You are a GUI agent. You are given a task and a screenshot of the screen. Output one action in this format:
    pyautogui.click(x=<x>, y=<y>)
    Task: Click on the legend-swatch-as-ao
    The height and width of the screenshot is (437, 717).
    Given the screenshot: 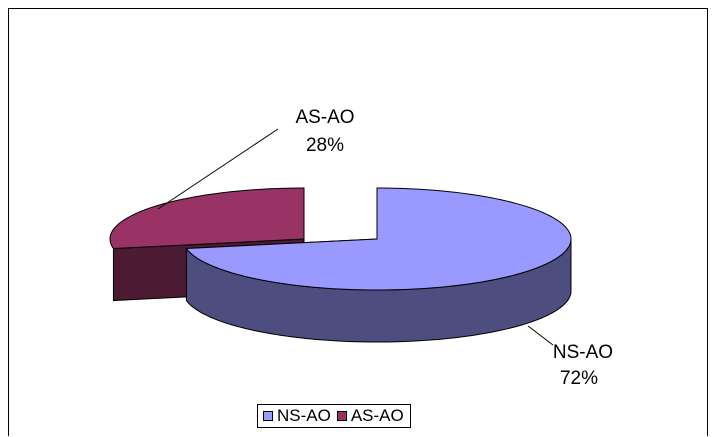 What is the action you would take?
    pyautogui.click(x=341, y=416)
    